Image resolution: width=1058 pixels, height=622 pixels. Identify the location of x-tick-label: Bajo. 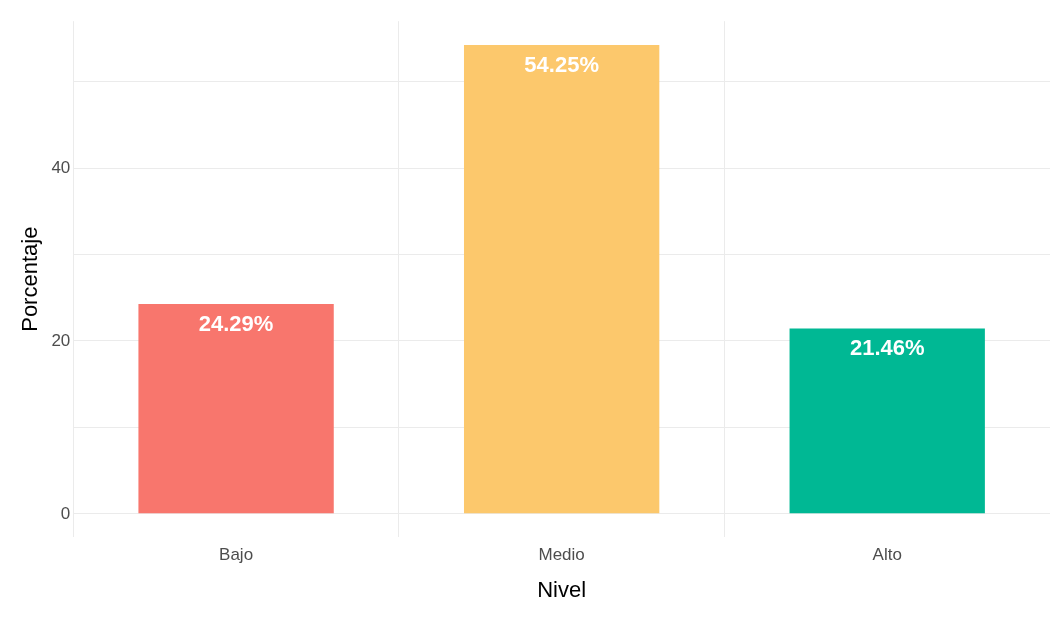
(236, 555).